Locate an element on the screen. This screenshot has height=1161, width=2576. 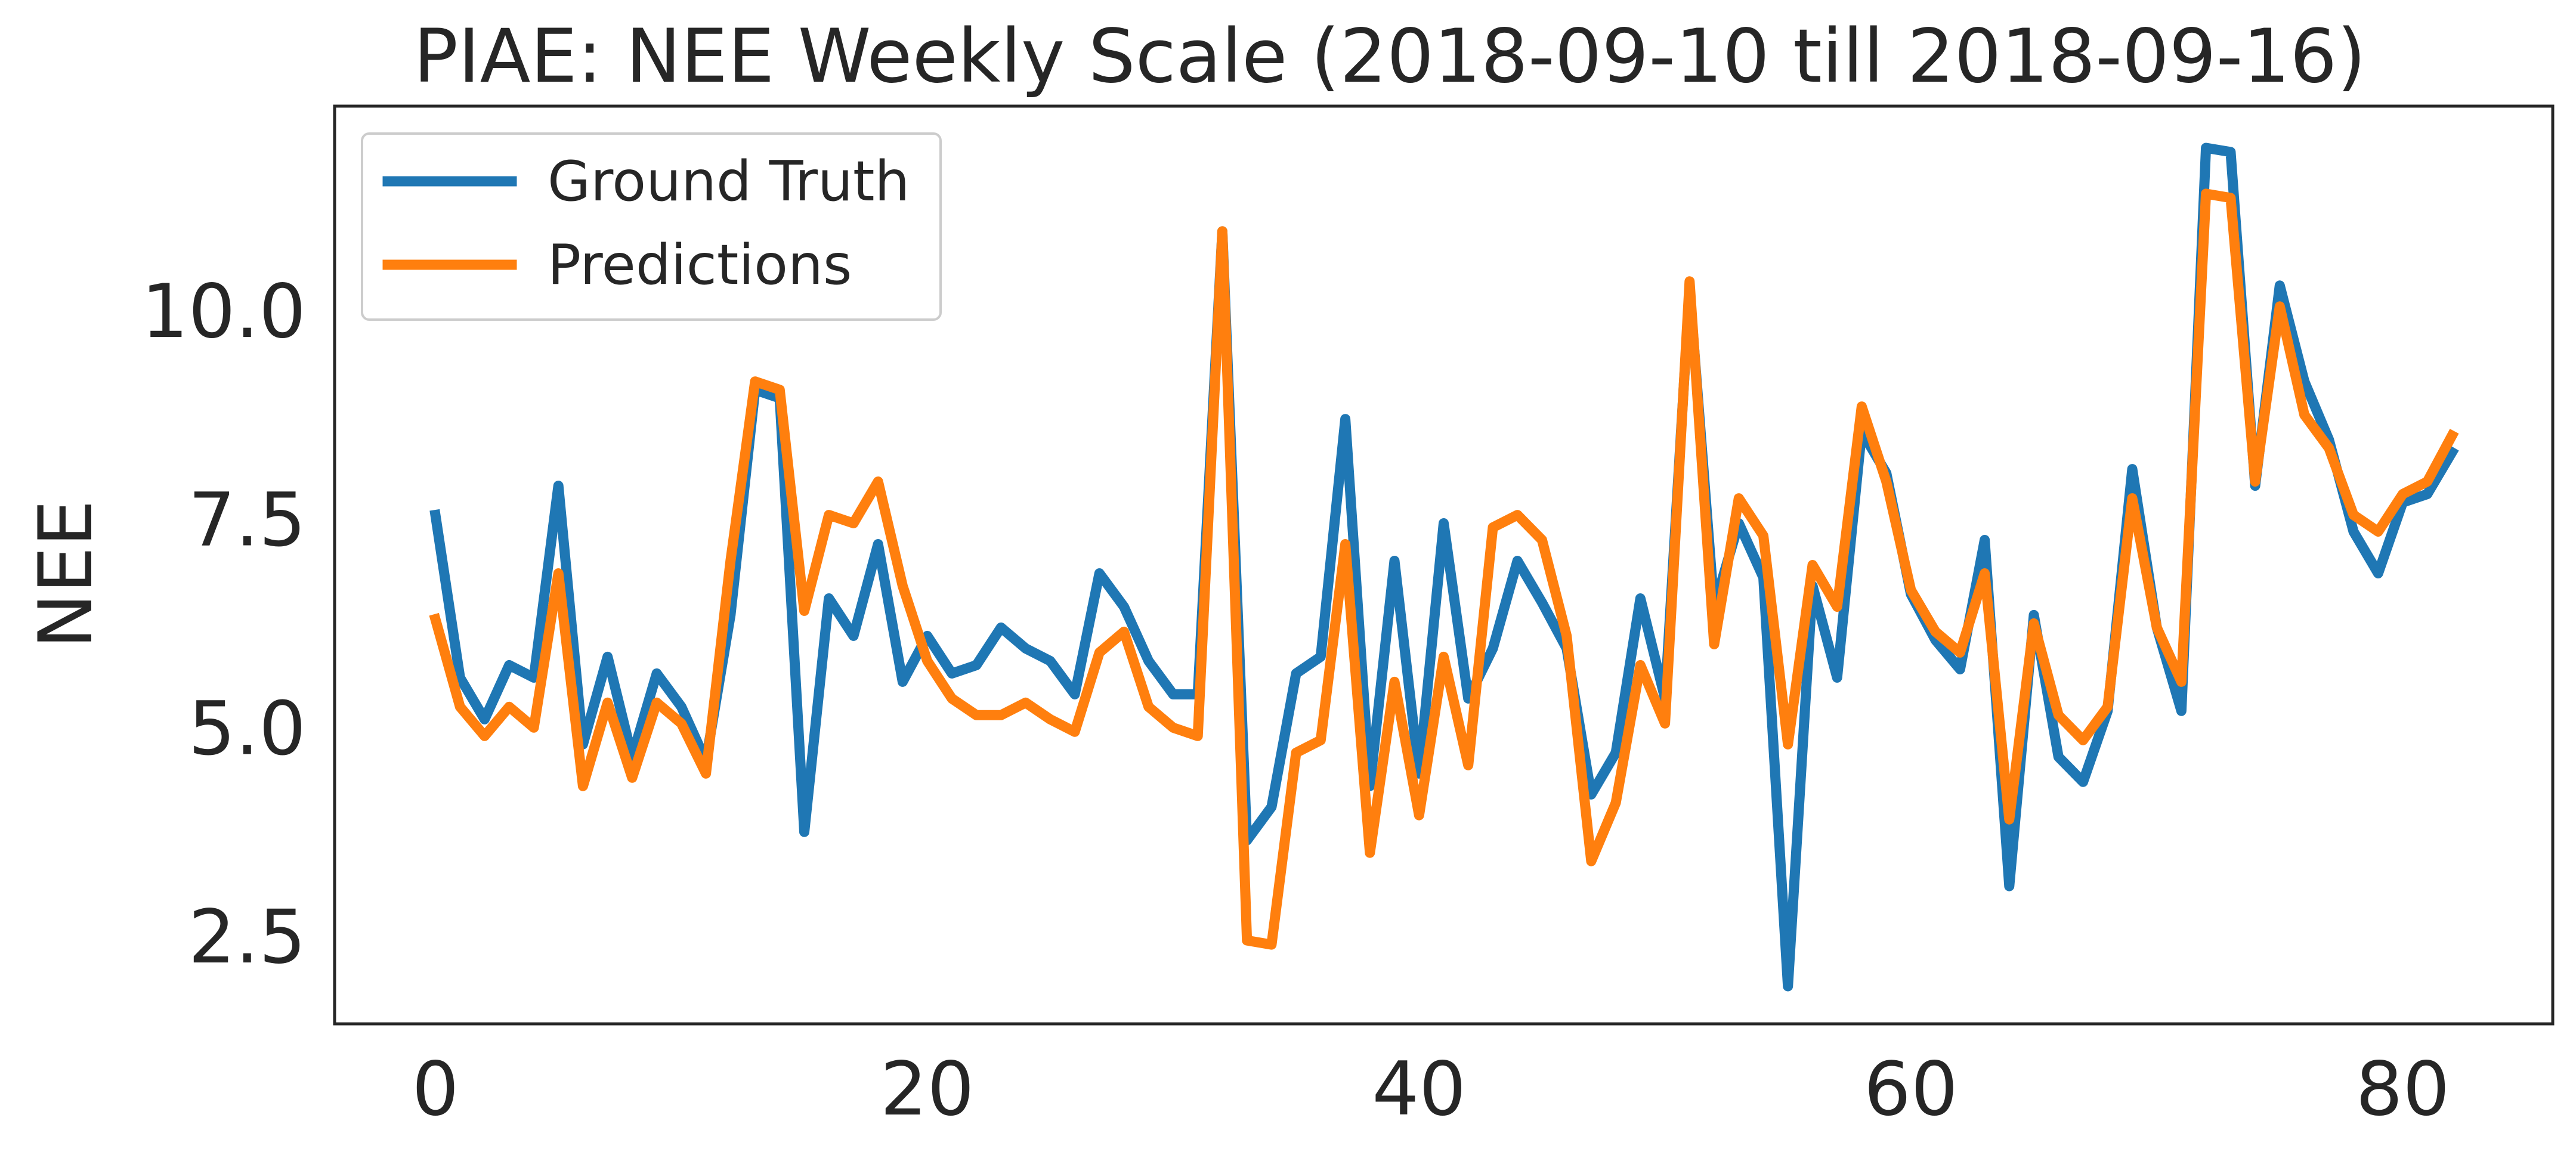
y-tick-label: 7.5 is located at coordinates (247, 521).